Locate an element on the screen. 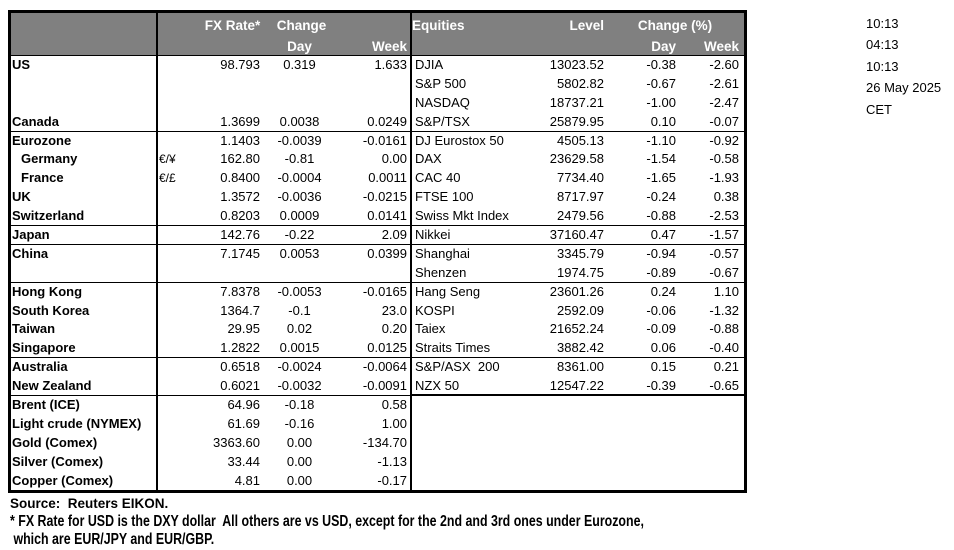 The width and height of the screenshot is (954, 550). fx-week-change: -0.0064 is located at coordinates (373, 368).